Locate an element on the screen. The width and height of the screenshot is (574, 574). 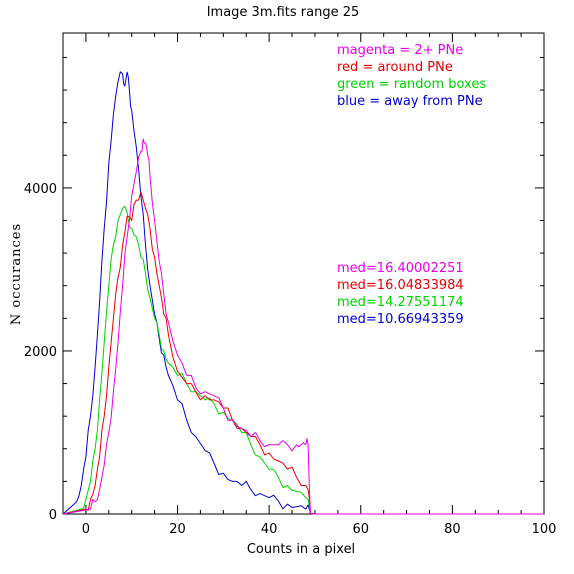
x-tick-label: 40 is located at coordinates (269, 529).